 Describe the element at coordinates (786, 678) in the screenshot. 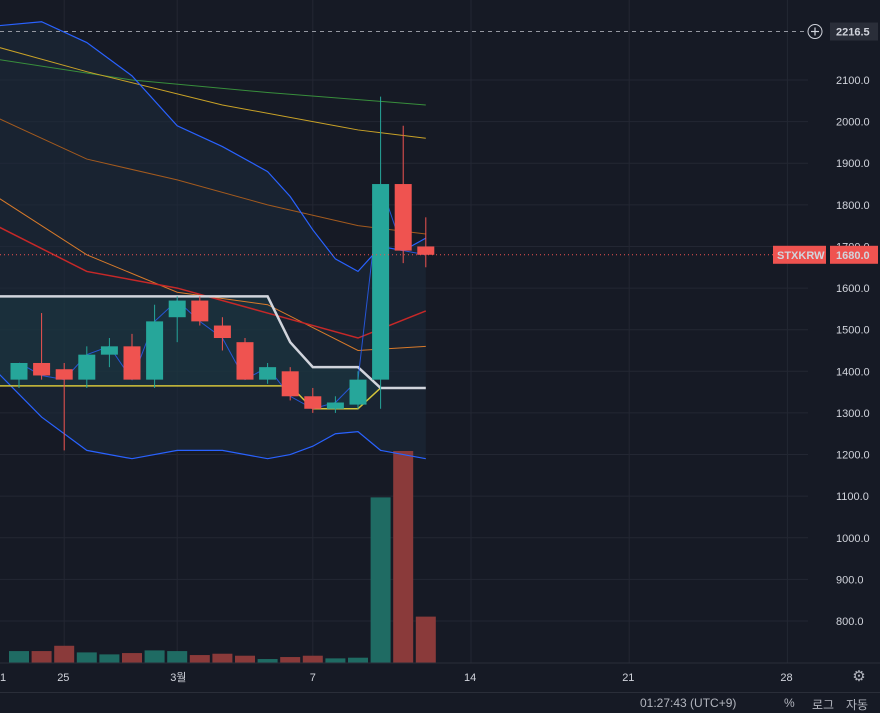

I see `x-tick-label: 28` at that location.